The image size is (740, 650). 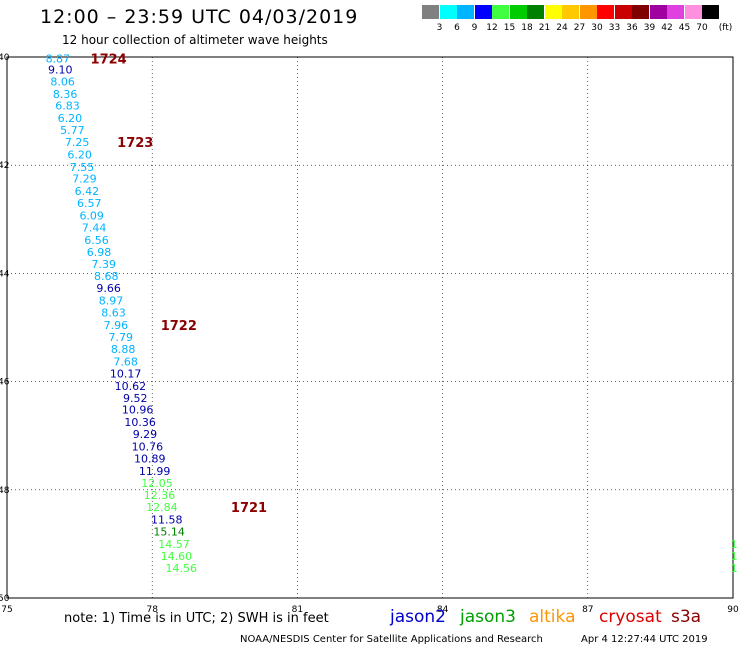 What do you see at coordinates (614, 28) in the screenshot?
I see `legend-label: 33` at bounding box center [614, 28].